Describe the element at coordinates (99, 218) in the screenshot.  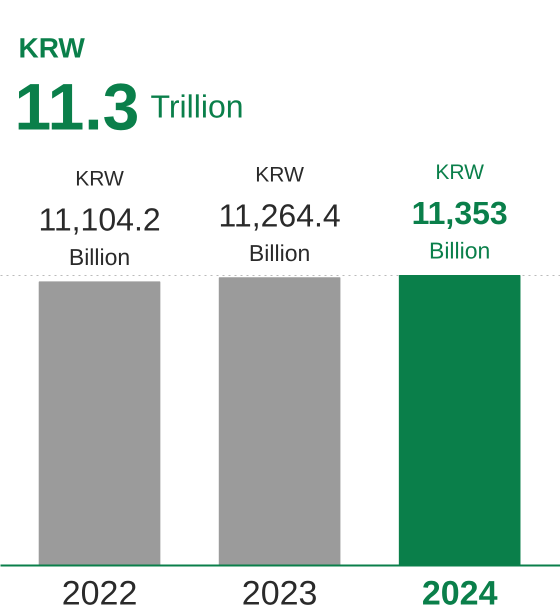
I see `data-label: KRW 11,104.2 Billion` at that location.